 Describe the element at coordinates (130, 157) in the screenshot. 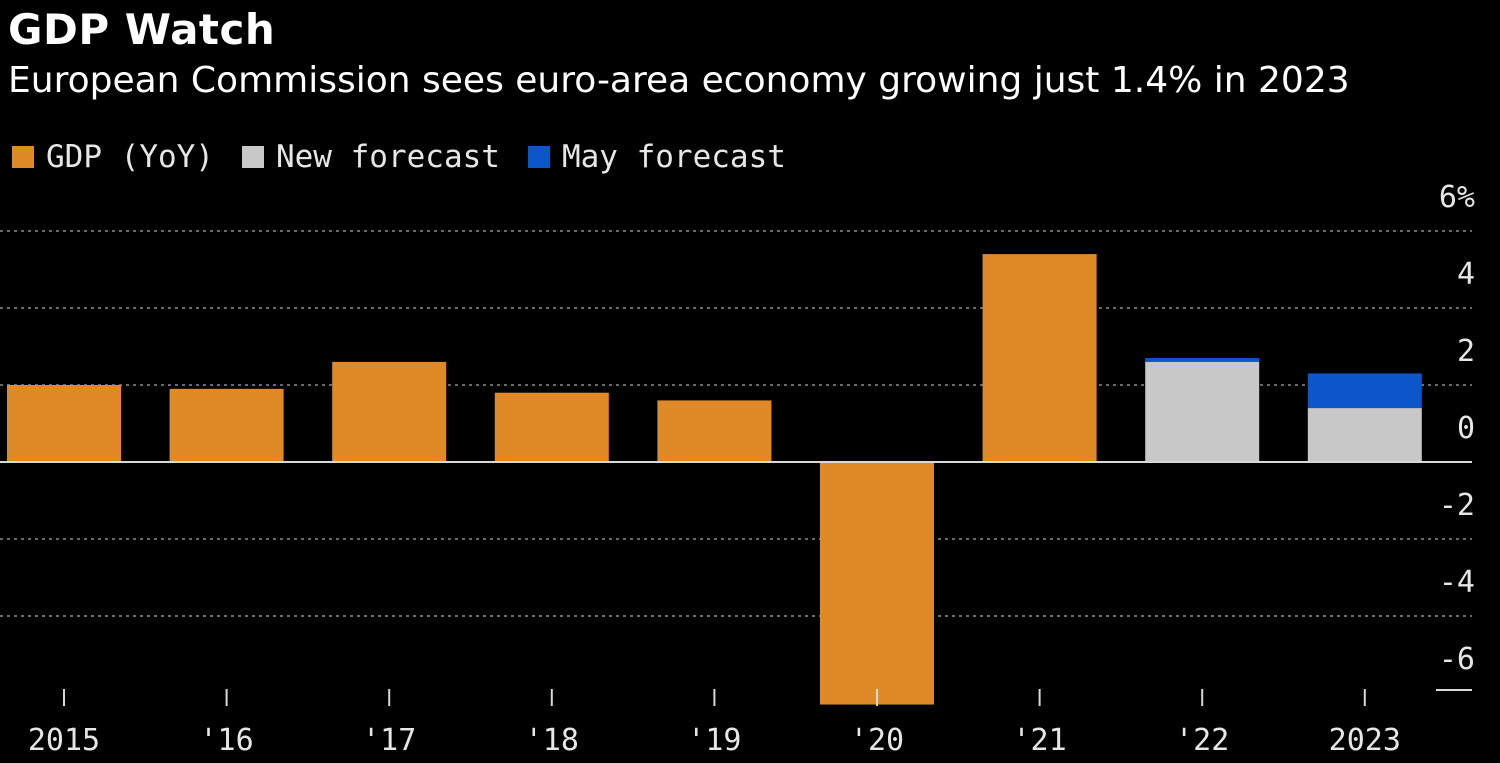

I see `legend-label-gdp: GDP (YoY)` at that location.